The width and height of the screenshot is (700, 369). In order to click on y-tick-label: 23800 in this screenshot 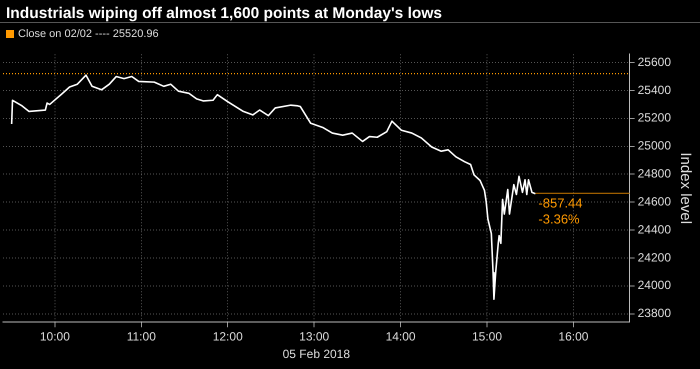, I will do `click(655, 313)`.